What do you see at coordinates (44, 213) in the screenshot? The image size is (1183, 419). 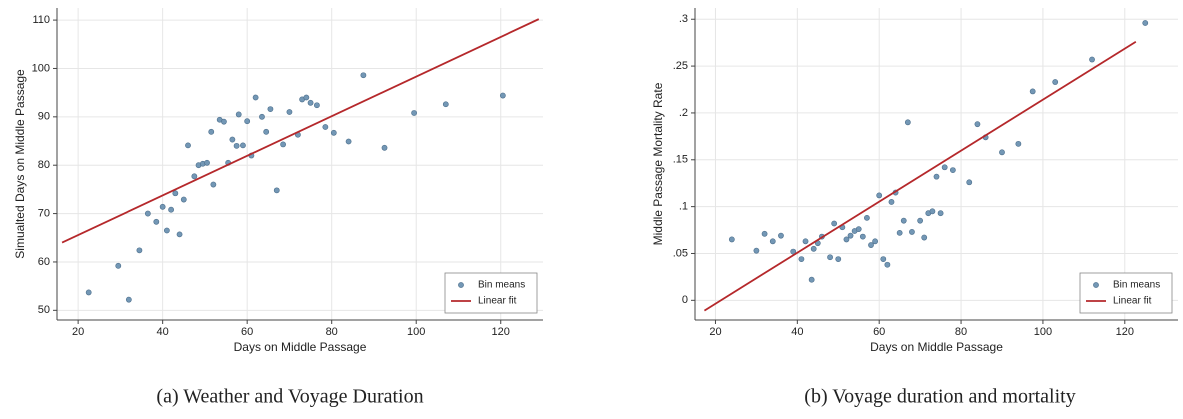 I see `y-tick-label: 70` at bounding box center [44, 213].